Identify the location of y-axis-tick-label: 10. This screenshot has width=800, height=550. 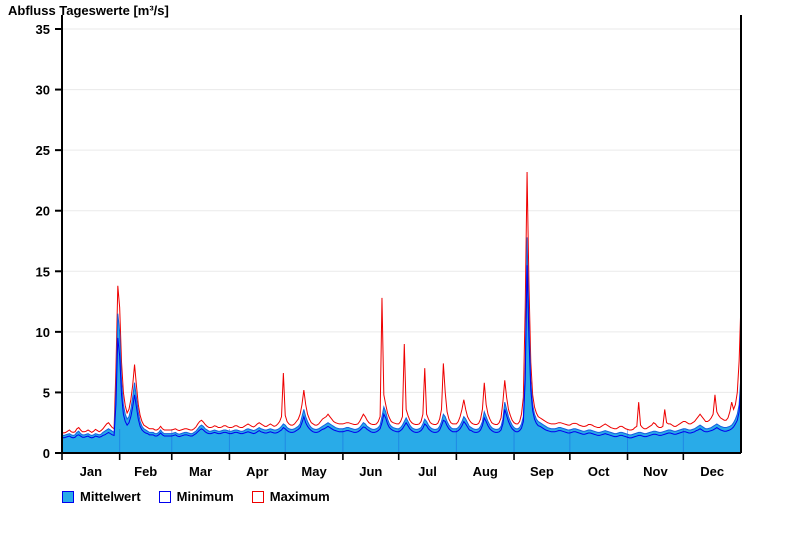
(43, 332).